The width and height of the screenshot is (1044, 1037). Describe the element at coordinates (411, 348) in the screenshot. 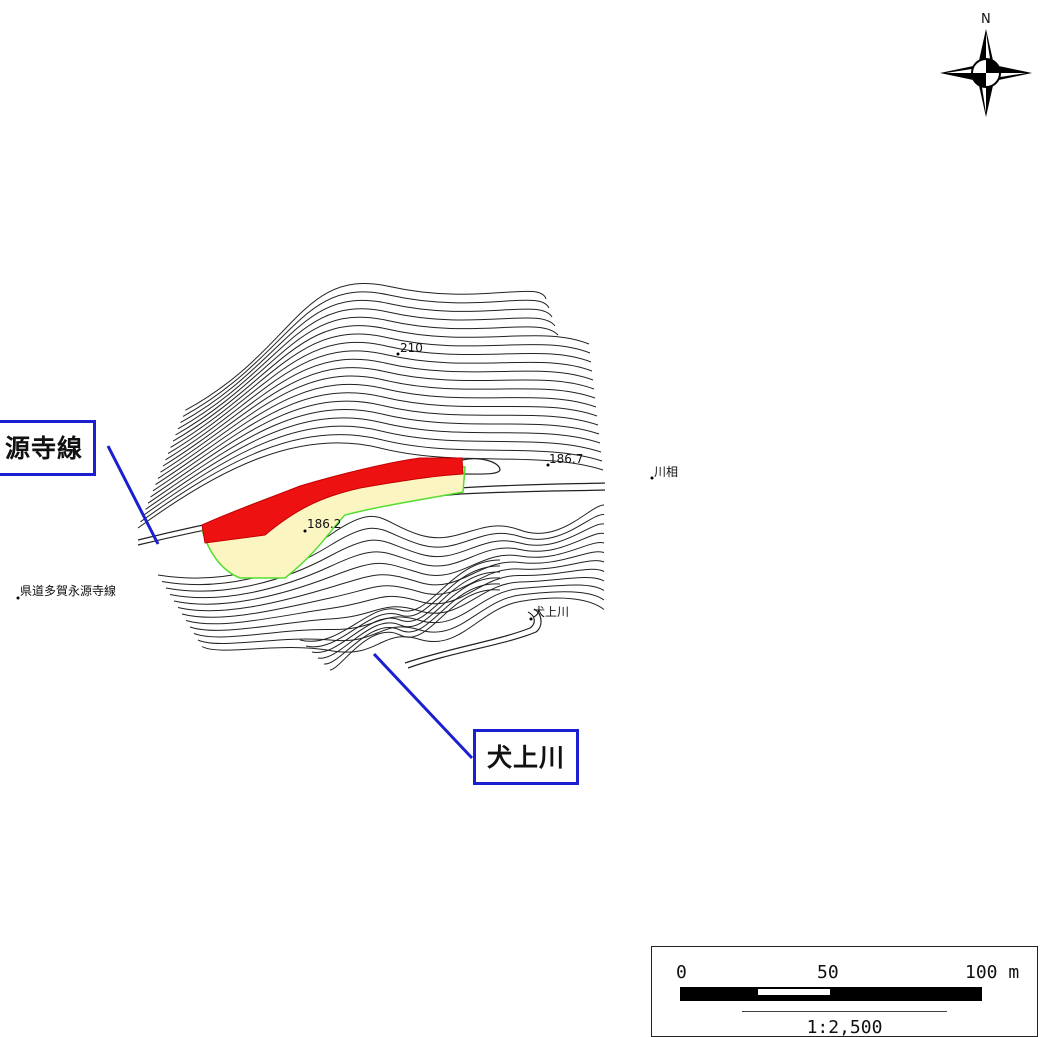

I see `elevation-label-210: 210` at that location.